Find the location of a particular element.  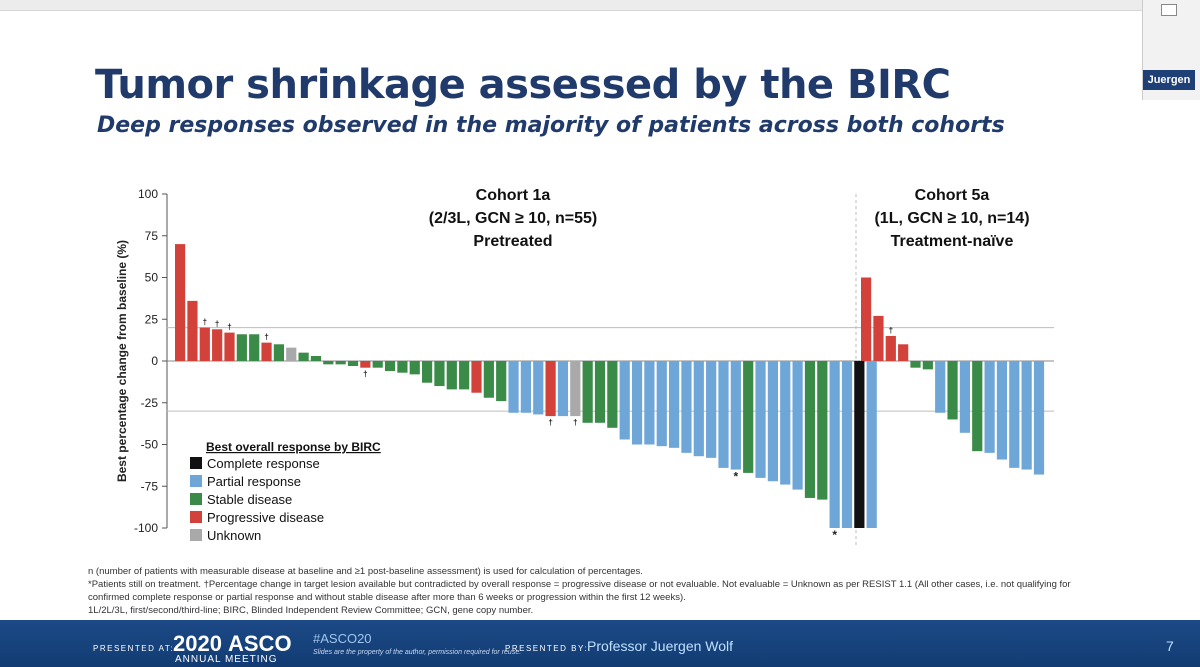

on-treatment-marker: * is located at coordinates (736, 477).